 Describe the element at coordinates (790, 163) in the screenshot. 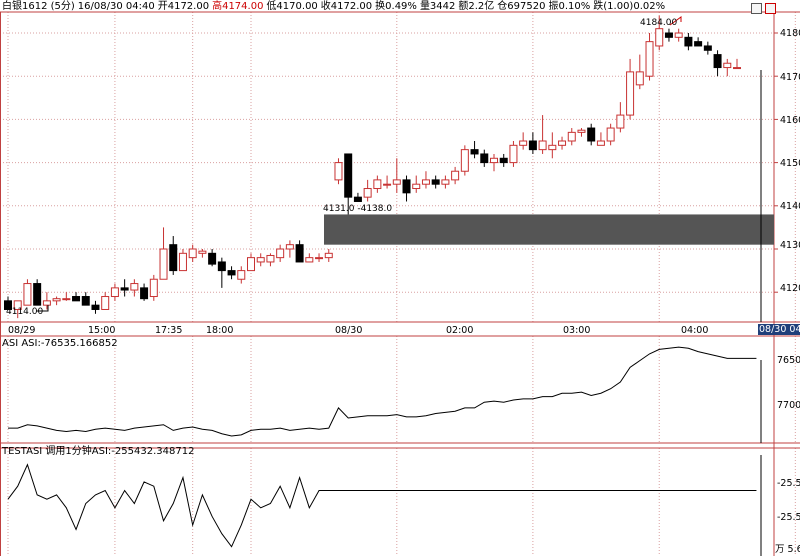

I see `y-tick-4150: 4150` at that location.